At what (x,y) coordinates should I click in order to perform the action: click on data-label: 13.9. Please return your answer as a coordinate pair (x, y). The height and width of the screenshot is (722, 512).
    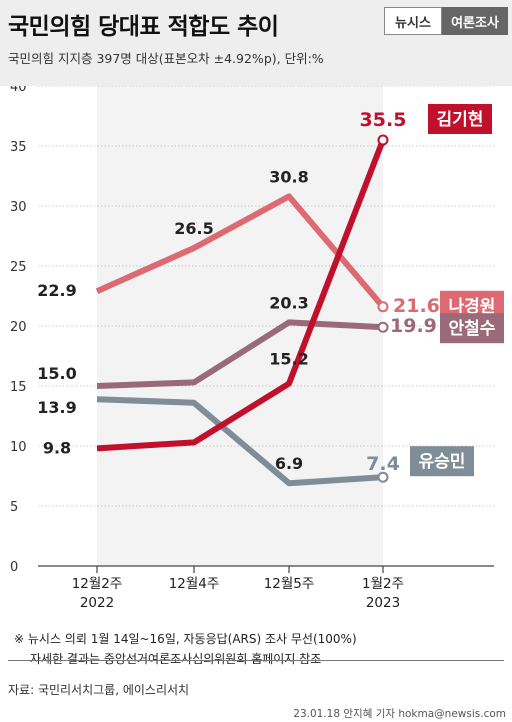
    Looking at the image, I should click on (56, 407).